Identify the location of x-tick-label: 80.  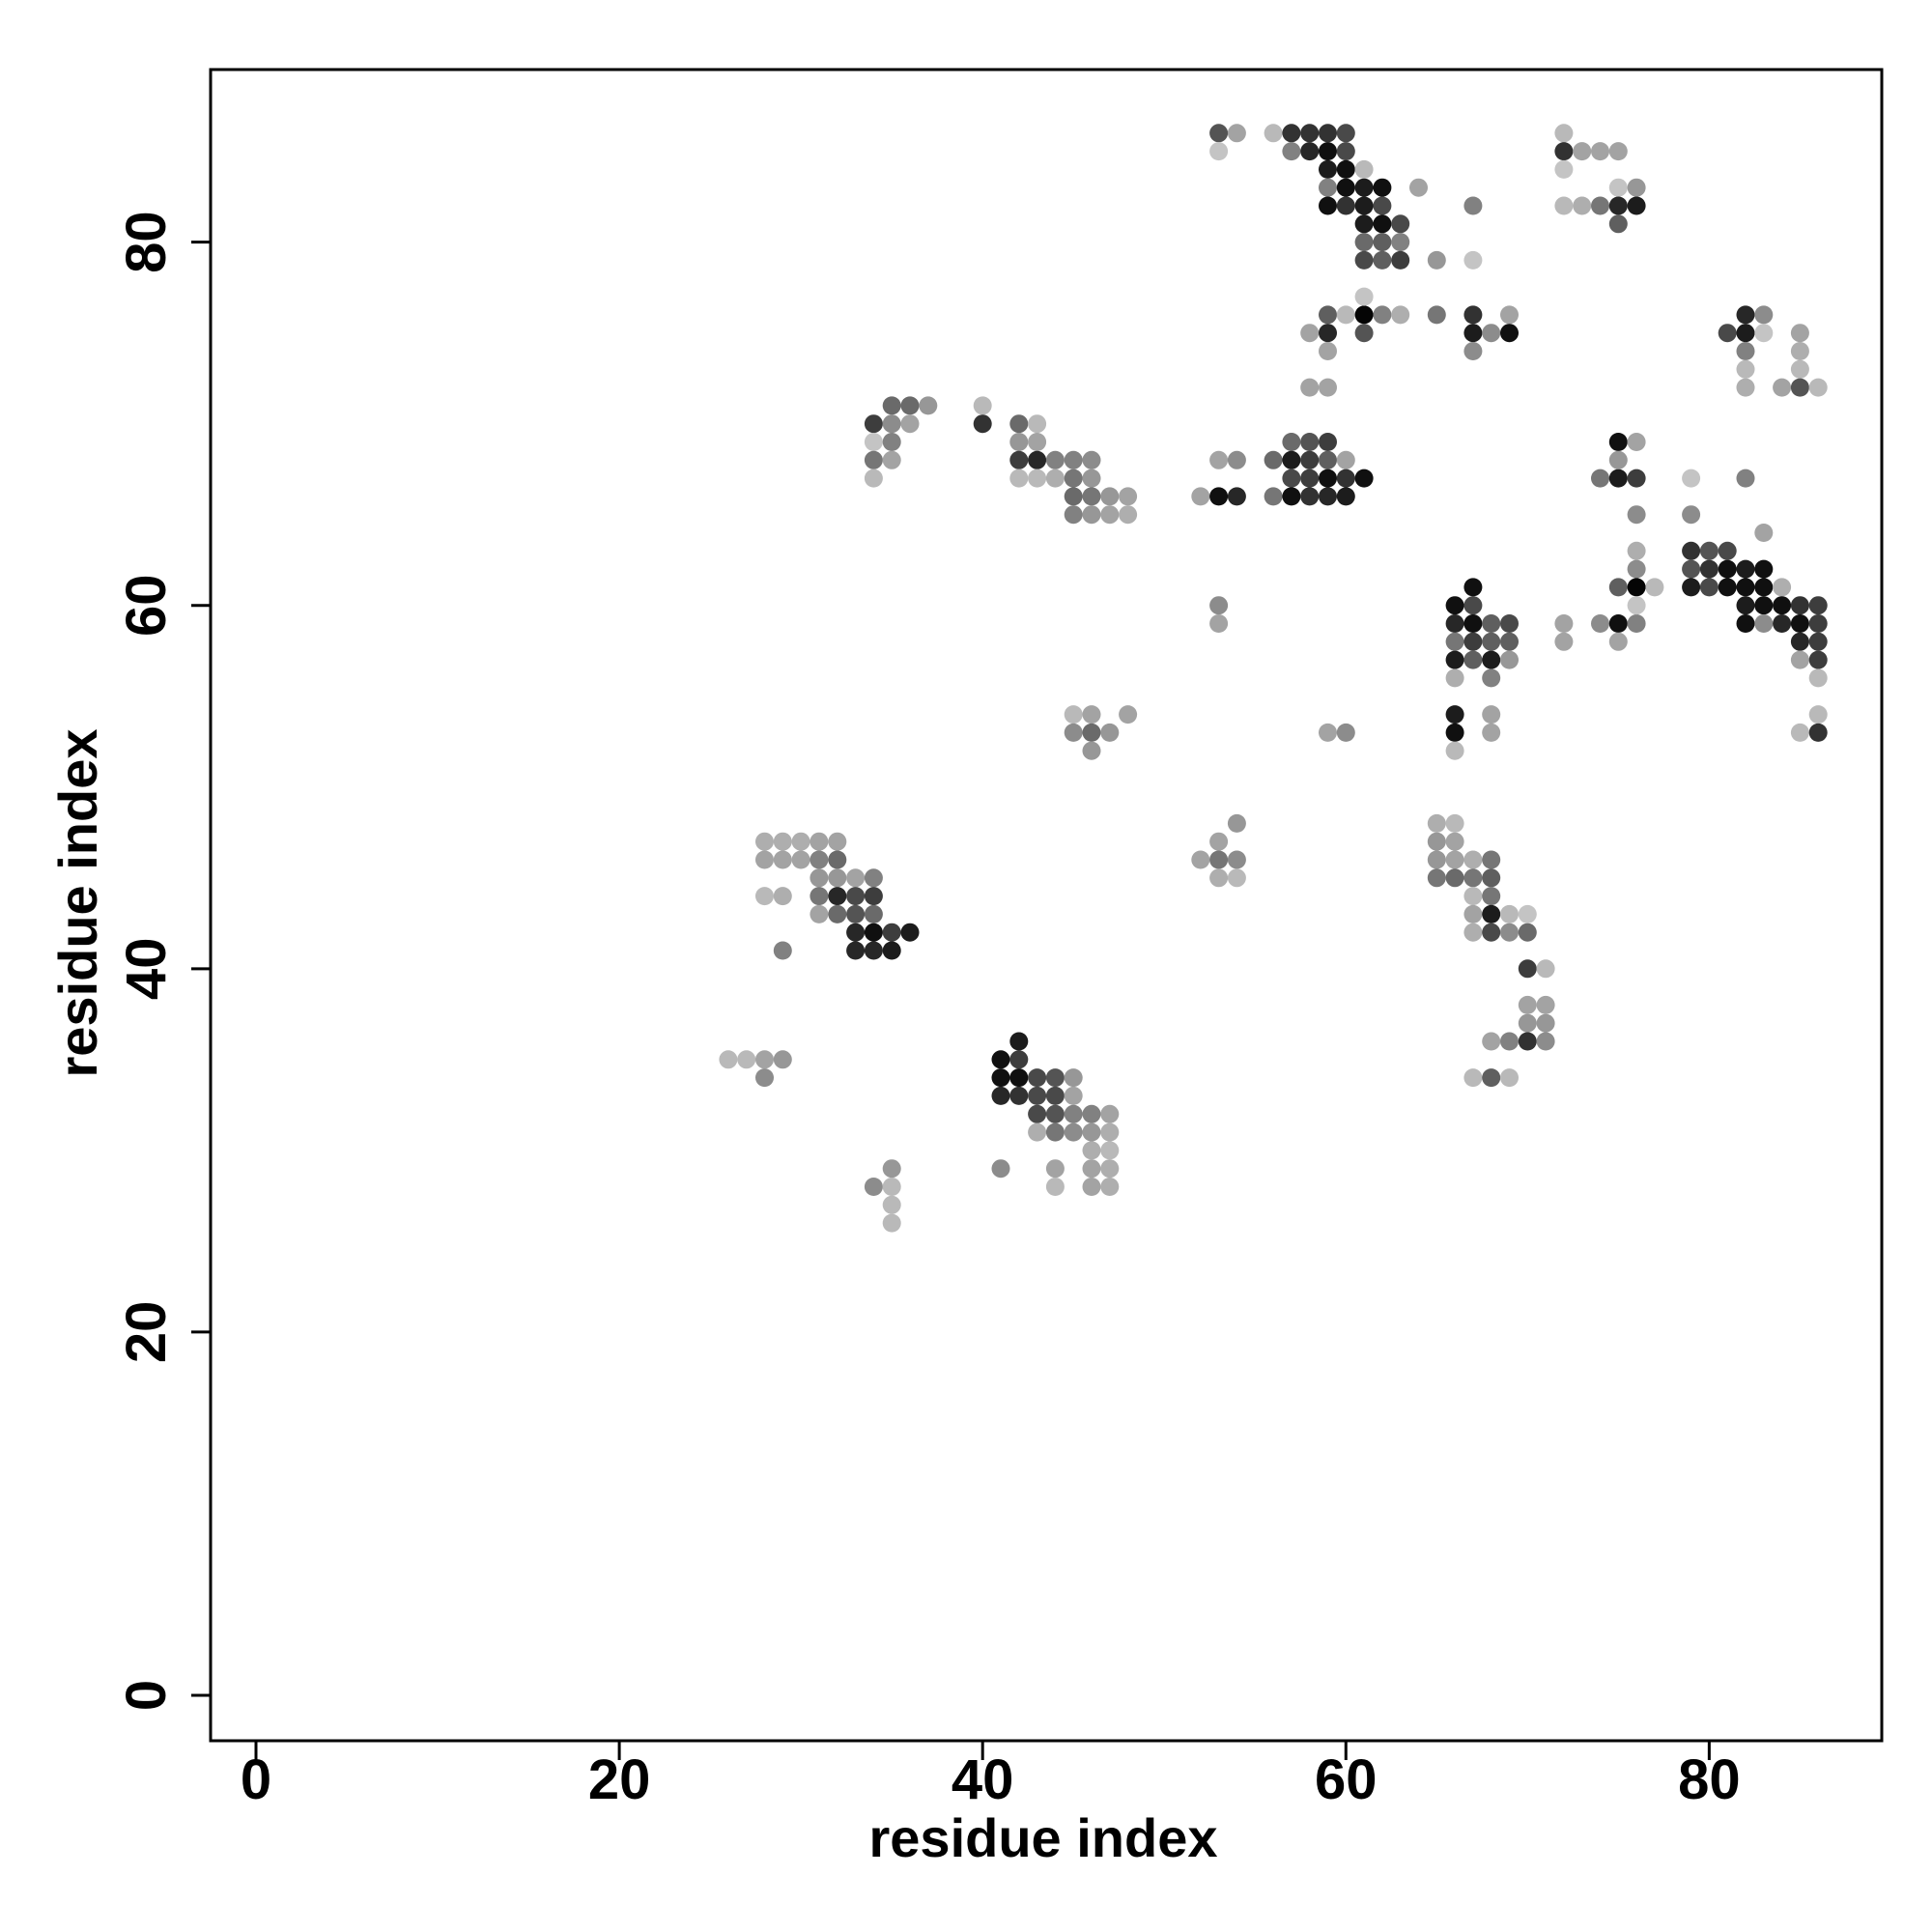
(1709, 1779).